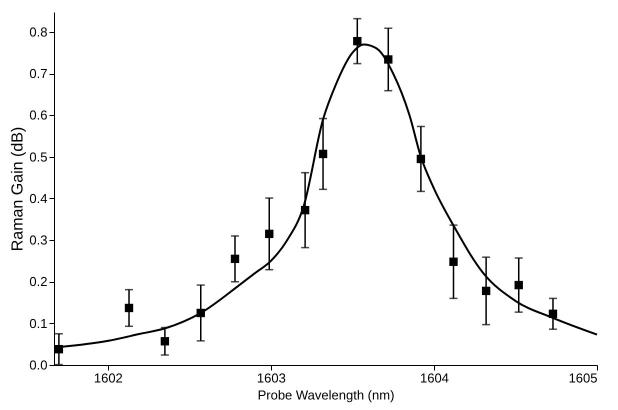  What do you see at coordinates (38, 365) in the screenshot?
I see `y-tick-label: 0.0` at bounding box center [38, 365].